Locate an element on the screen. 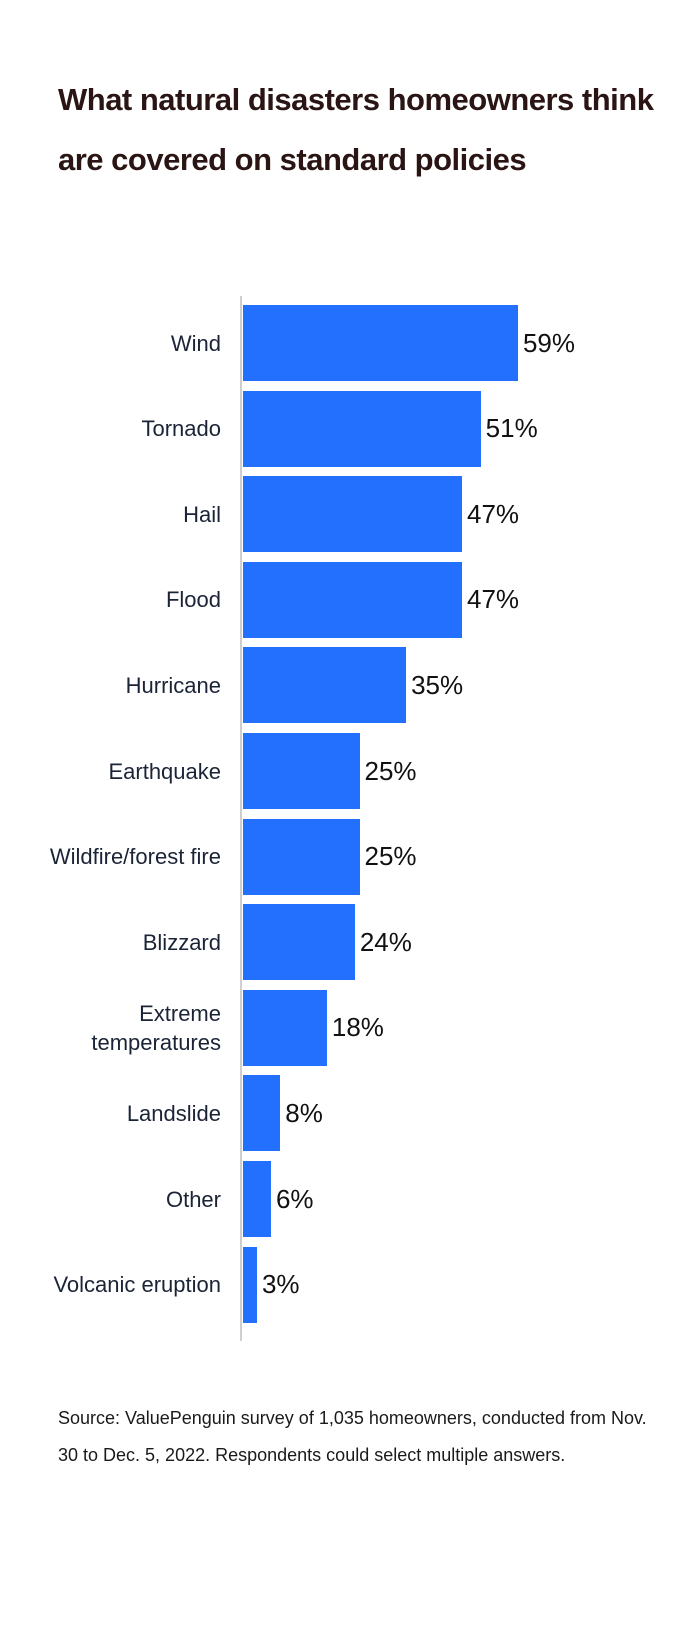 This screenshot has width=700, height=1628. bar-row: Tornado 51% is located at coordinates (350, 428).